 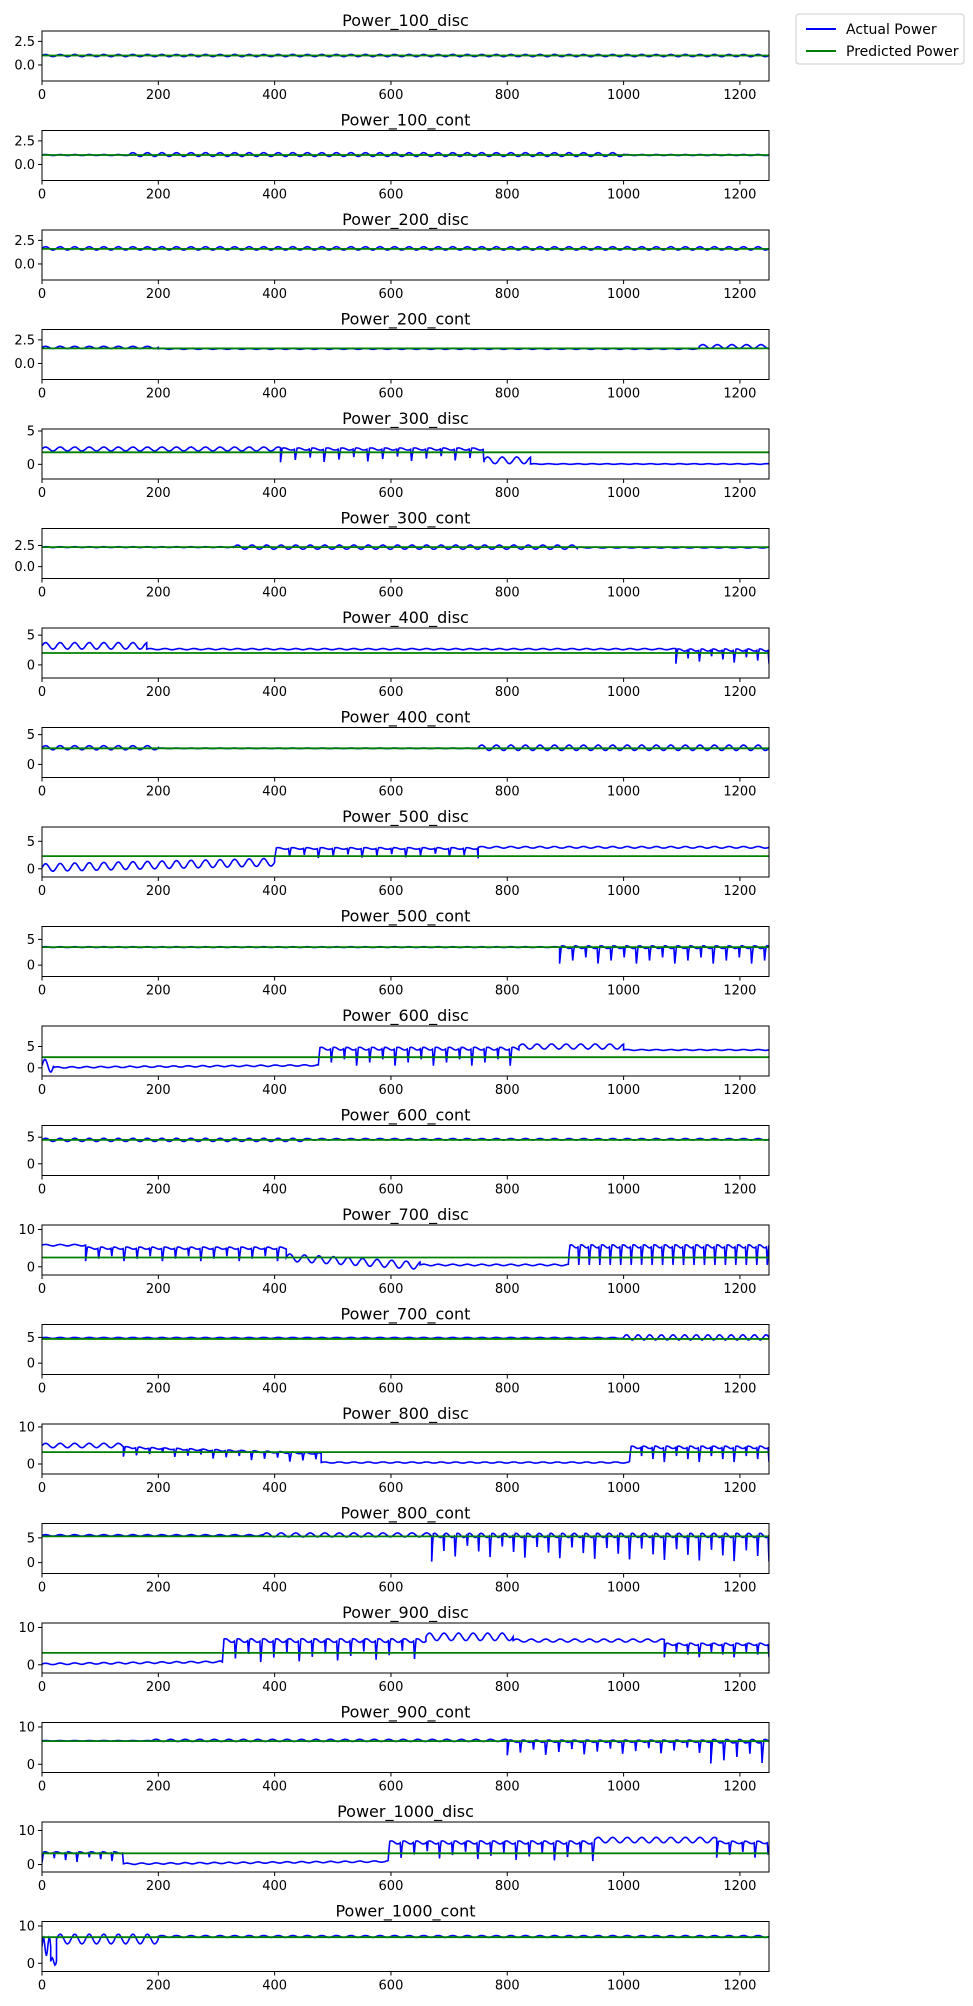 I want to click on subplot-title: Power_600_cont, so click(x=406, y=1116).